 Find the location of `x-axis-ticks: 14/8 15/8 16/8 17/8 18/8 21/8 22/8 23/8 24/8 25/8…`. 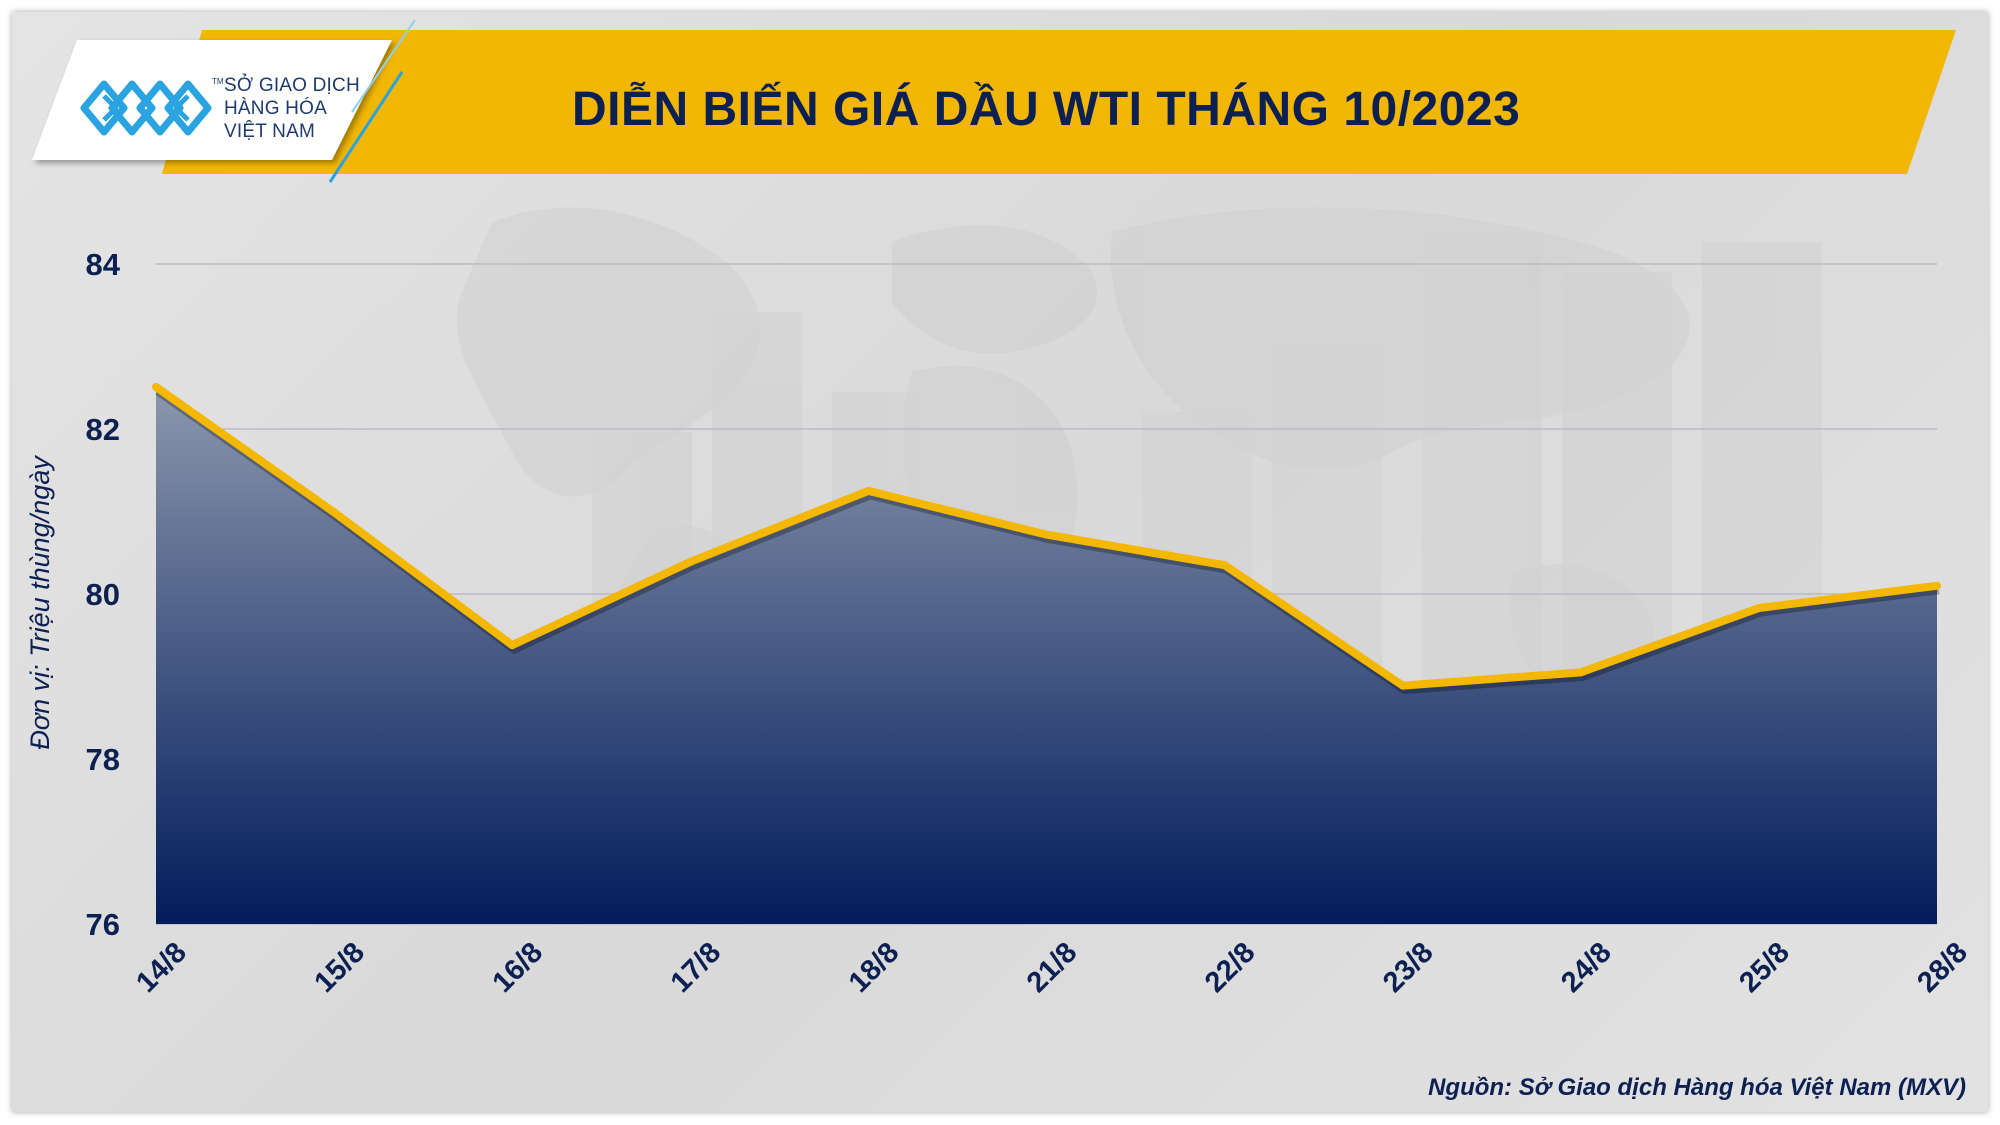

x-axis-ticks: 14/8 15/8 16/8 17/8 18/8 21/8 22/8 23/8 24/8 25/8… is located at coordinates (1052, 967).